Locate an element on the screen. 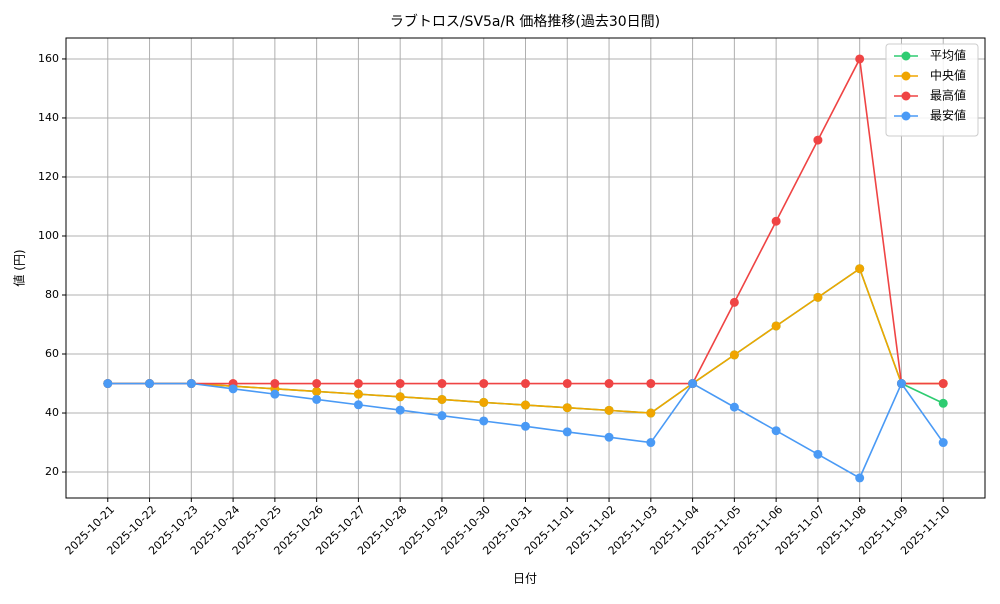  y-tick-label: 80 is located at coordinates (52, 294).